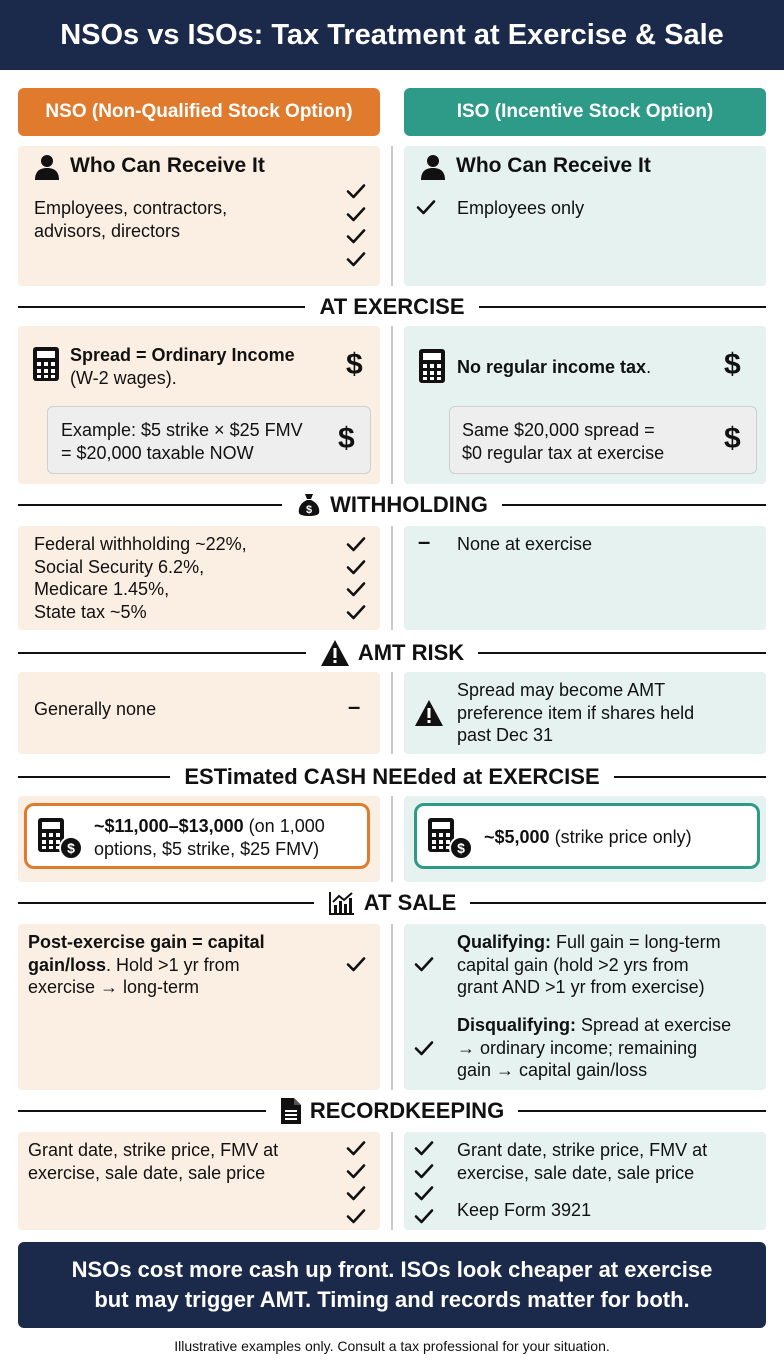 The height and width of the screenshot is (1360, 784). What do you see at coordinates (576, 712) in the screenshot?
I see `iso-amt-line: preference item if shares held` at bounding box center [576, 712].